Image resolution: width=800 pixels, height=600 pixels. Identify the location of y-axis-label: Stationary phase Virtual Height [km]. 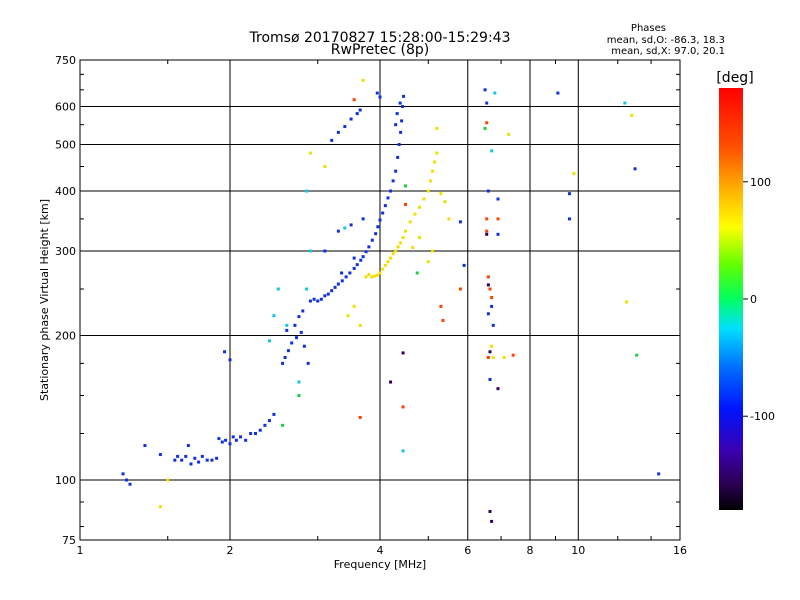
(44, 300).